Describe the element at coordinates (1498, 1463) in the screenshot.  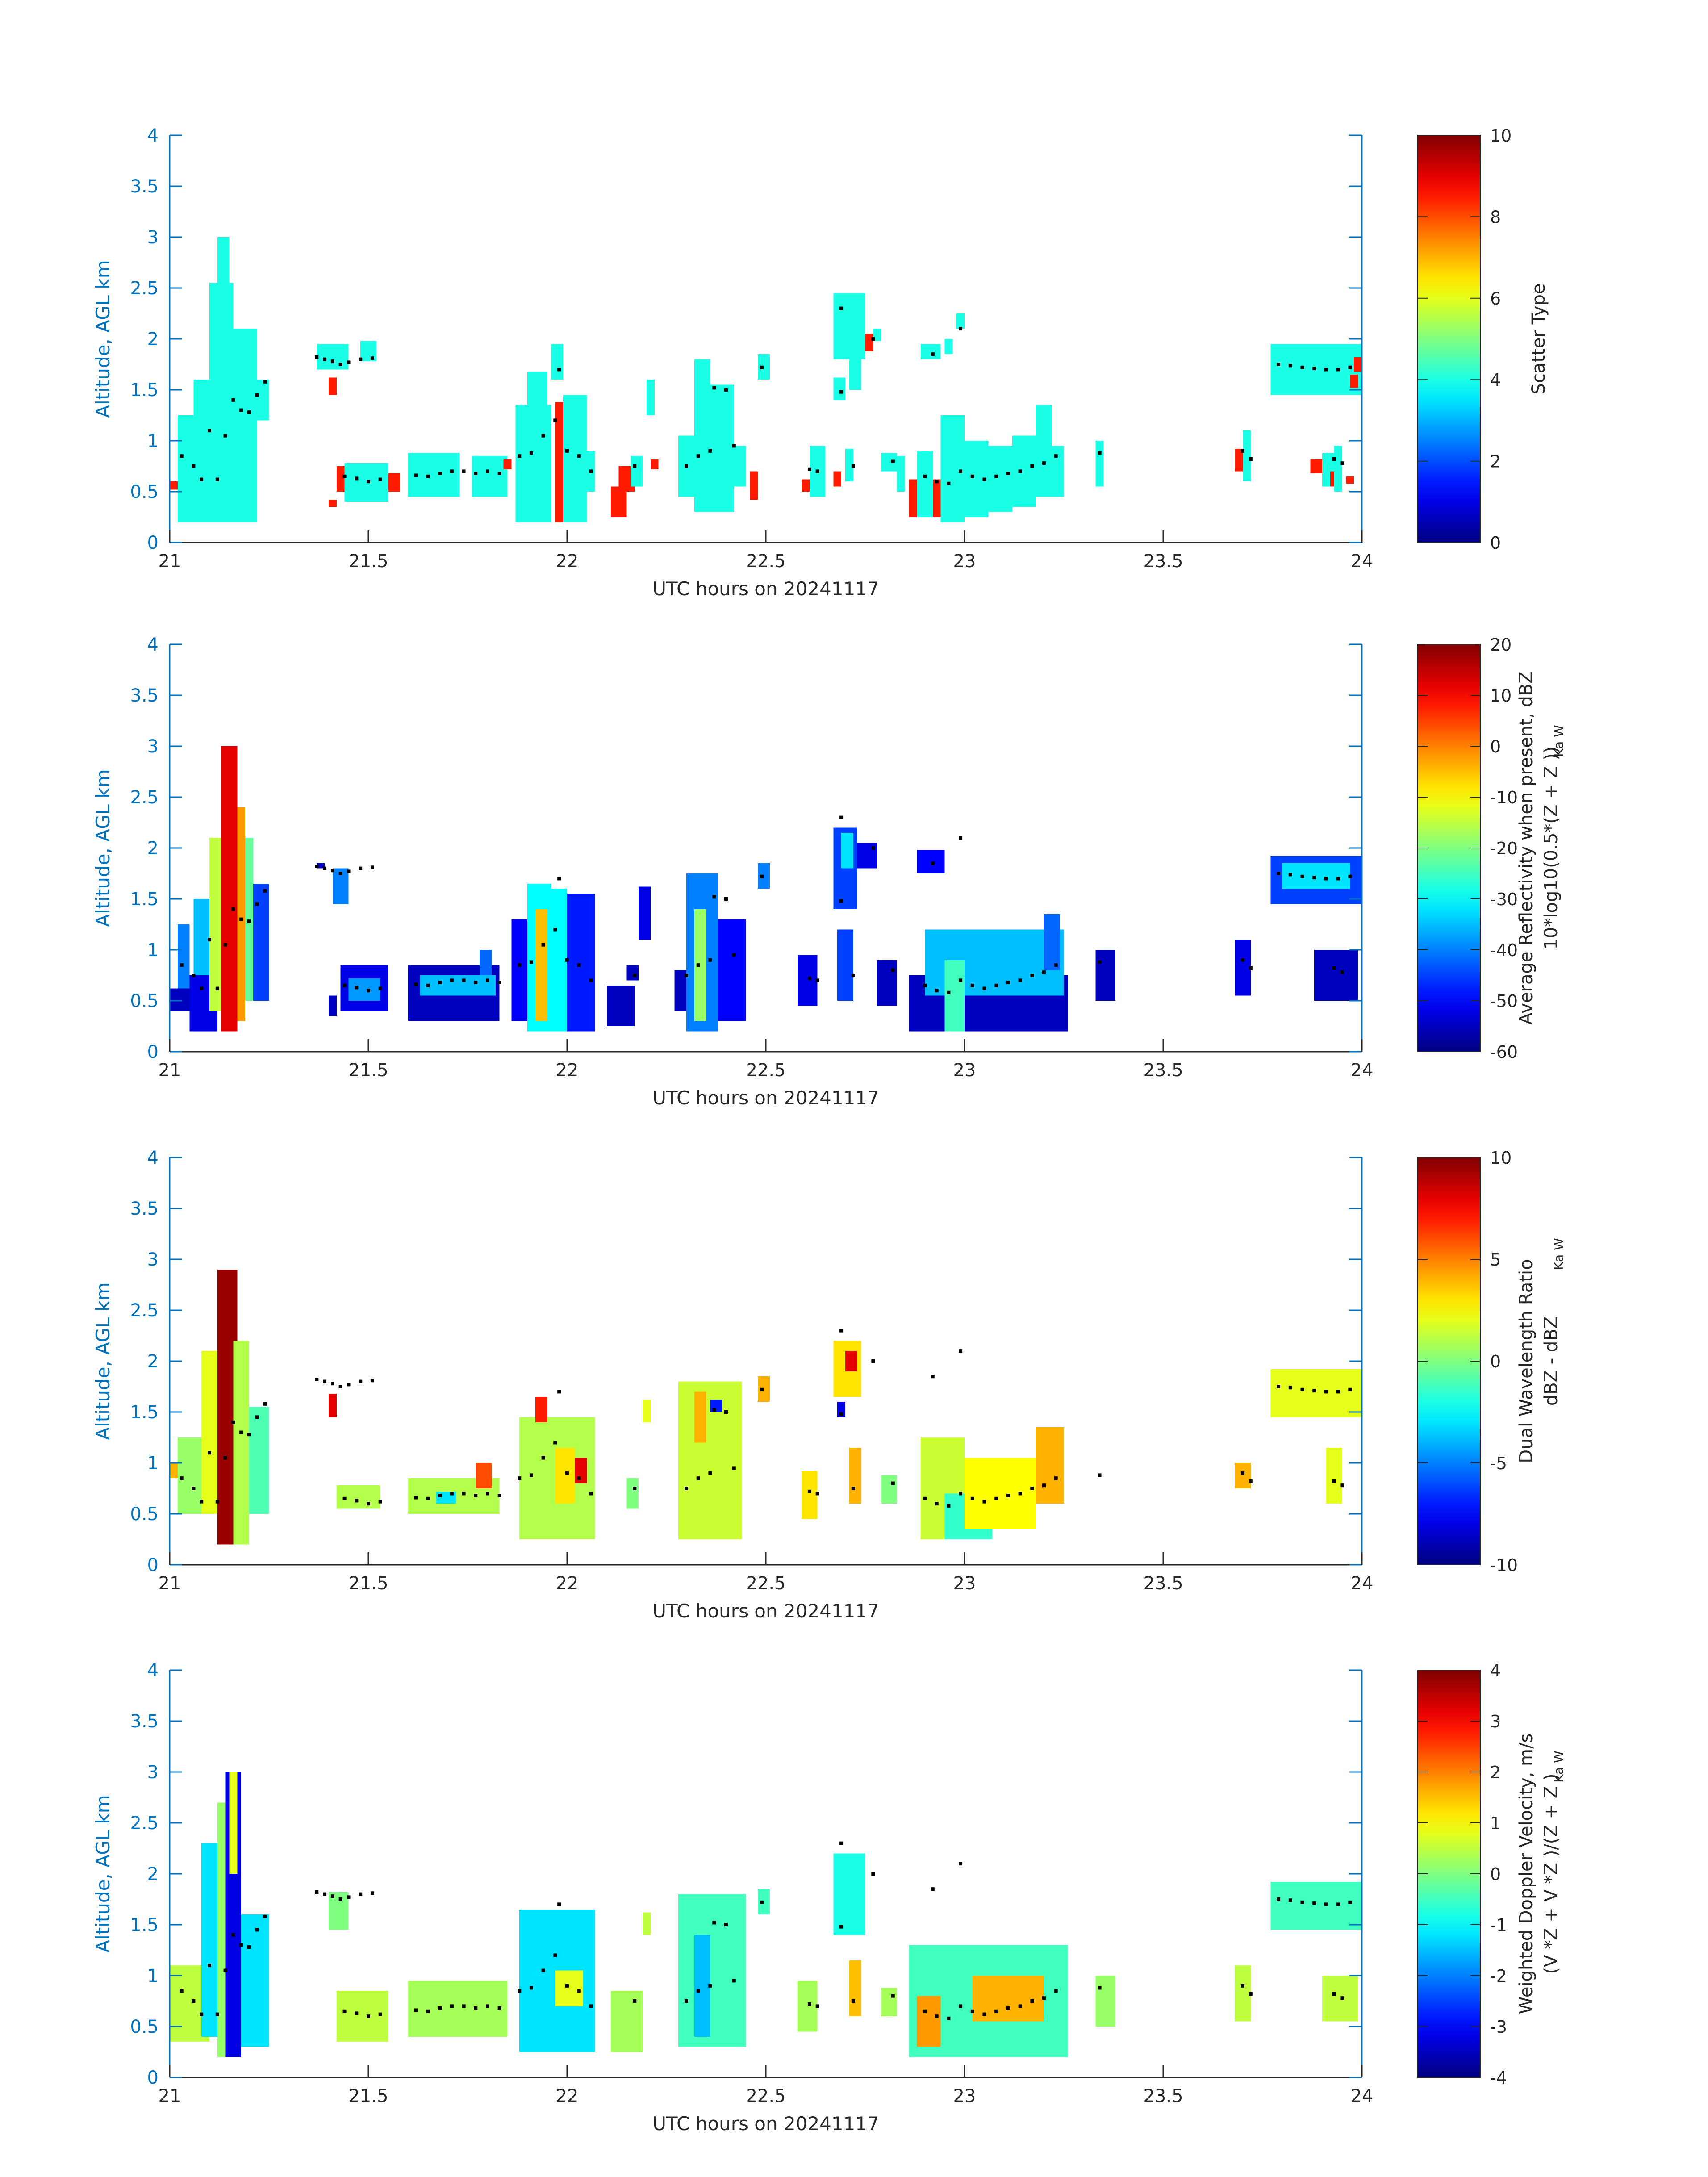
I see `colorbar-tick-label: -5` at that location.